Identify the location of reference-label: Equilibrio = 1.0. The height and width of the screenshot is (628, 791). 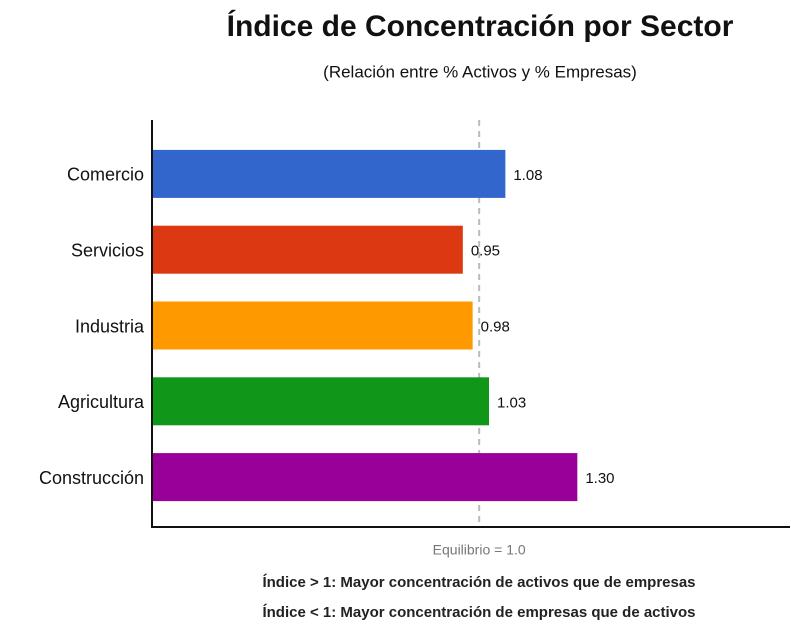
(479, 550).